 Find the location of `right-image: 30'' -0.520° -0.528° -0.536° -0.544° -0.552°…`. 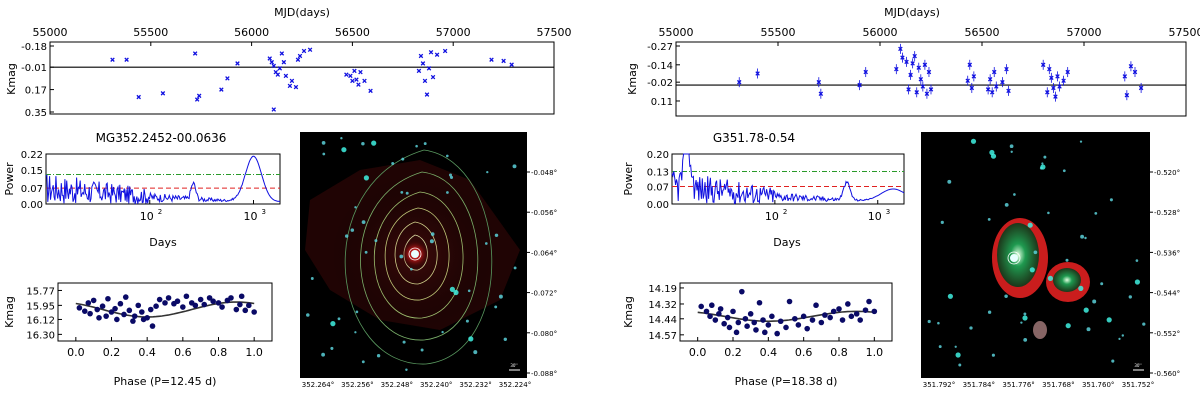

right-image: 30'' -0.520° -0.528° -0.536° -0.544° -0.552°… is located at coordinates (1050, 260).